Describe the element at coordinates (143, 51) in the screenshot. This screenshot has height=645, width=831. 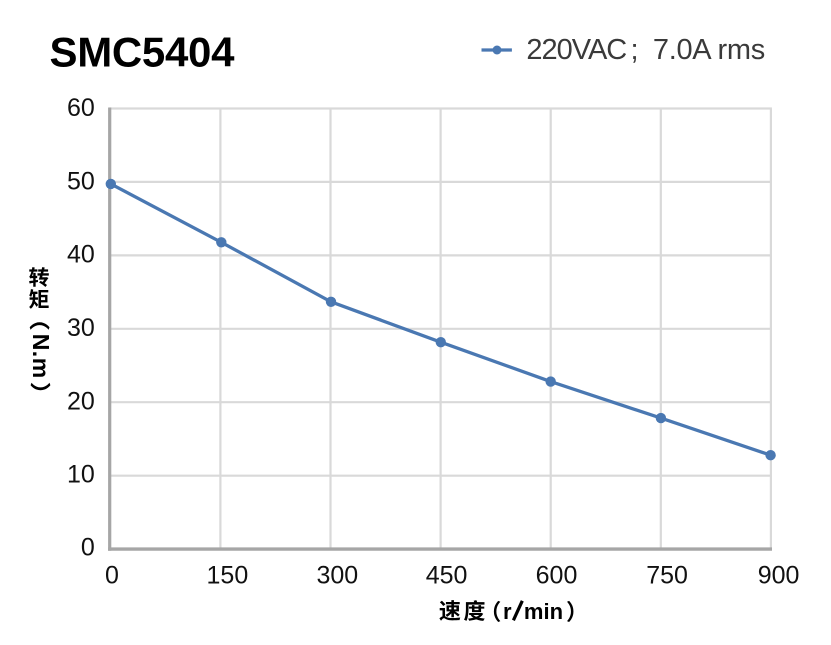
I see `svg-text: SMC5404` at that location.